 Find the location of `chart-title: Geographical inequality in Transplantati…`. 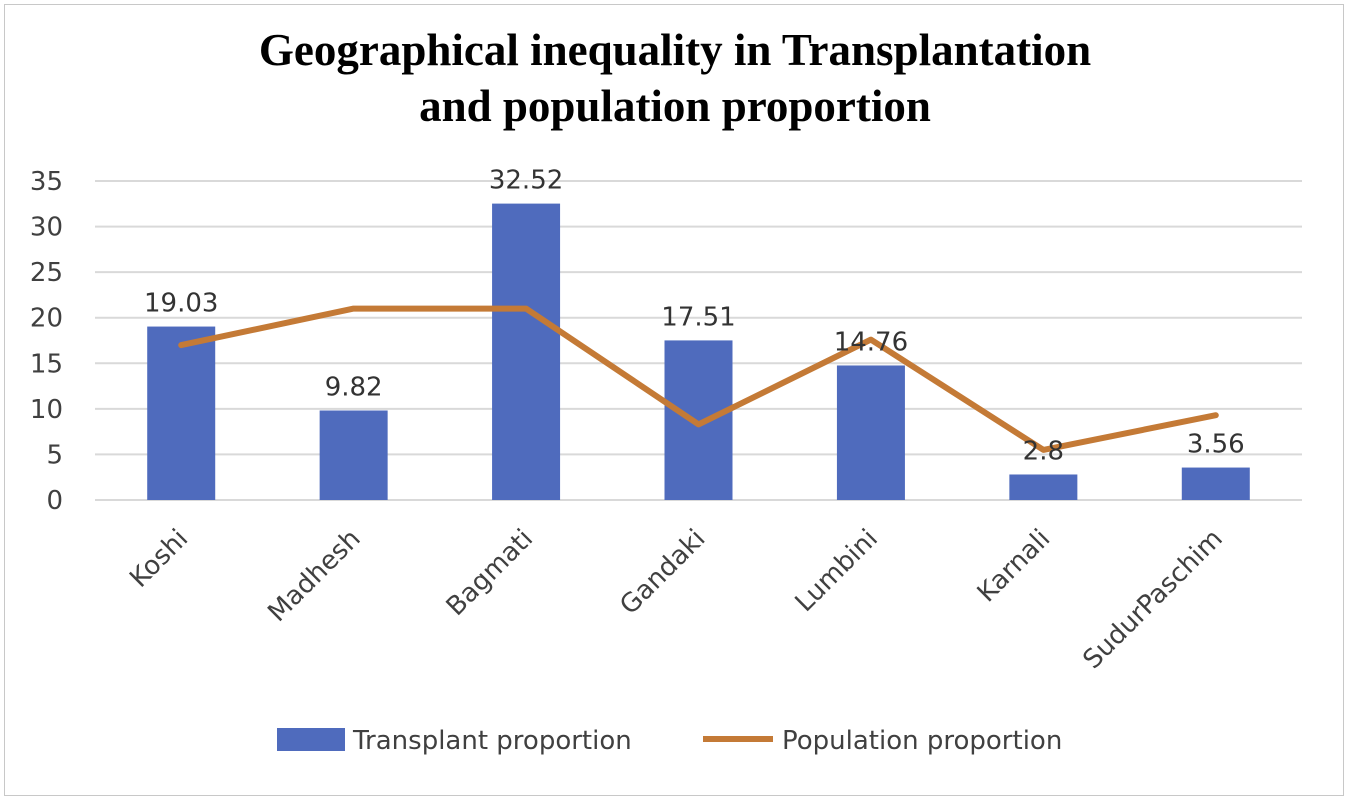

chart-title: Geographical inequality in Transplantati… is located at coordinates (675, 78).